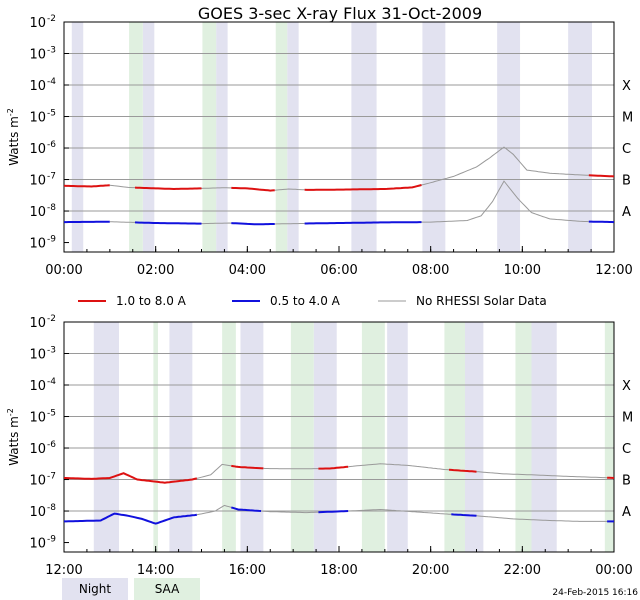 Image resolution: width=640 pixels, height=600 pixels. I want to click on x-tick-label: 06:00, so click(338, 270).